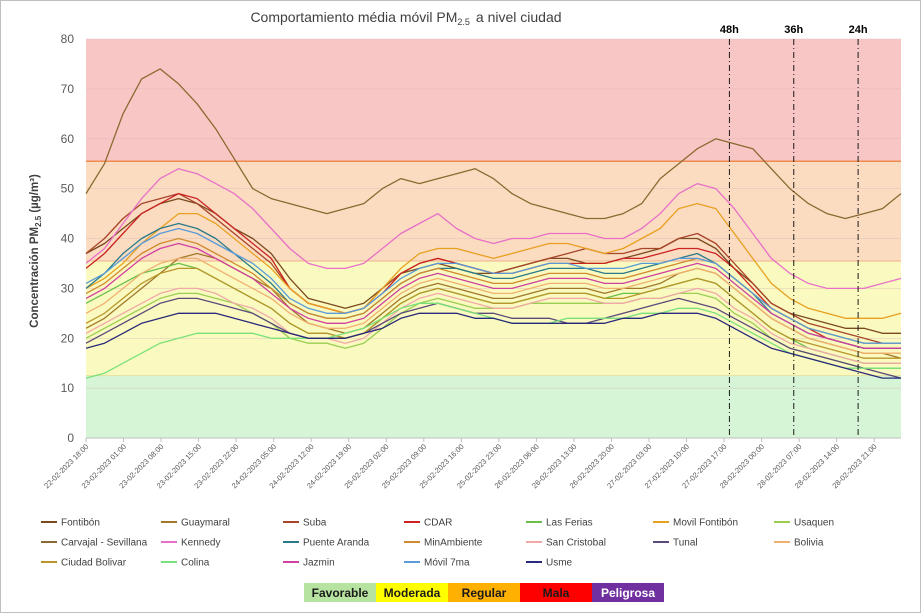 Image resolution: width=921 pixels, height=613 pixels. What do you see at coordinates (493, 345) in the screenshot?
I see `series-line-usme` at bounding box center [493, 345].